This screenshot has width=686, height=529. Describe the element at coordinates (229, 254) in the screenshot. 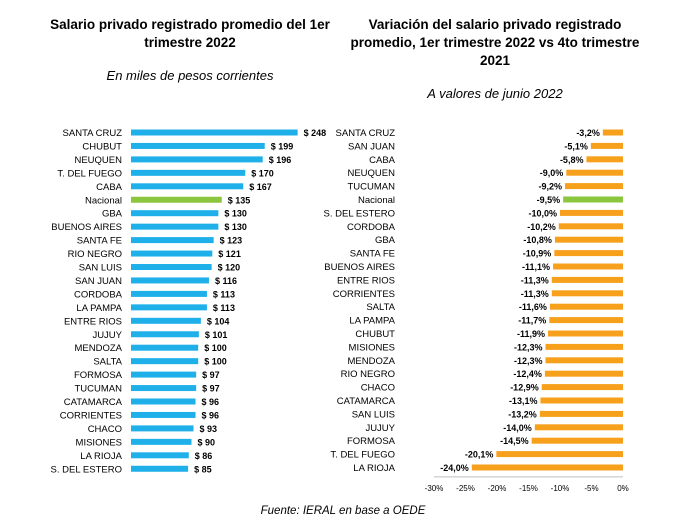

I see `left-value-label-rio-negro: $ 121` at that location.